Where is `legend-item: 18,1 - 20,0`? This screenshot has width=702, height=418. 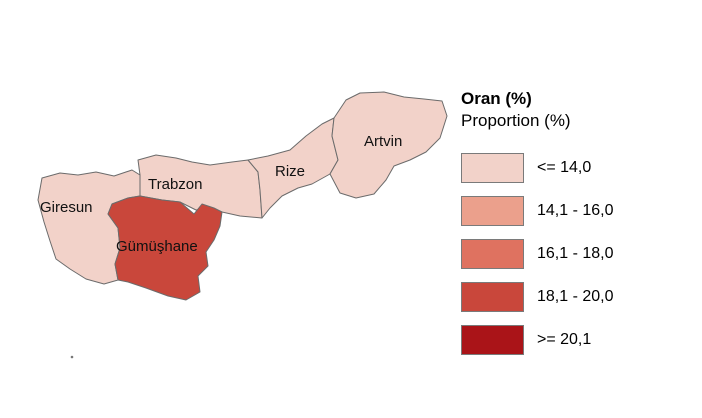 legend-item: 18,1 - 20,0 is located at coordinates (576, 297).